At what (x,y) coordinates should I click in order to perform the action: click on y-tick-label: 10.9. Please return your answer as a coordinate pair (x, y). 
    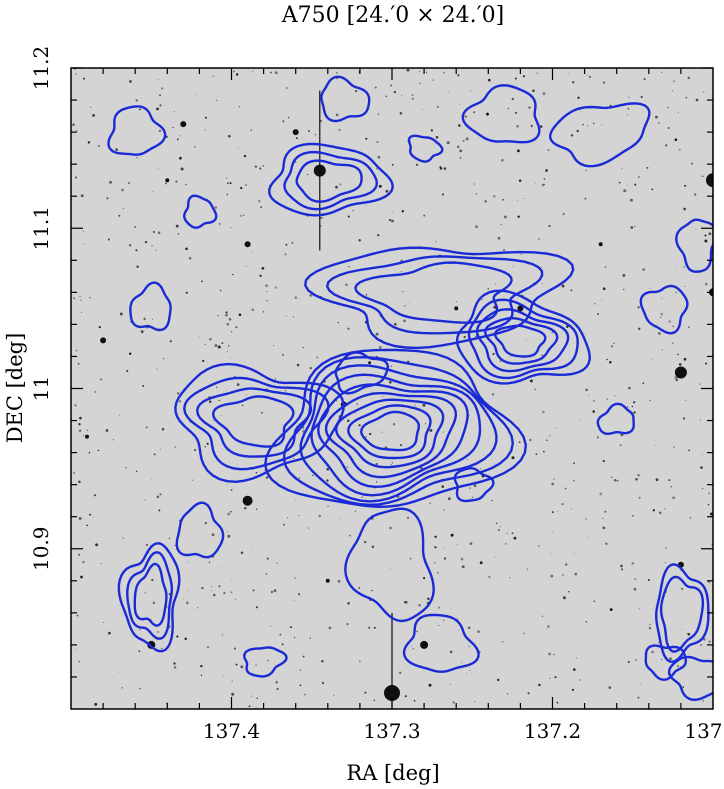
    Looking at the image, I should click on (41, 548).